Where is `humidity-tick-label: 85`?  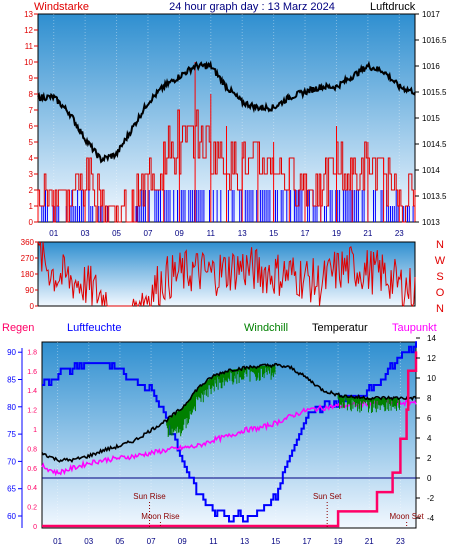
humidity-tick-label: 85 is located at coordinates (11, 380).